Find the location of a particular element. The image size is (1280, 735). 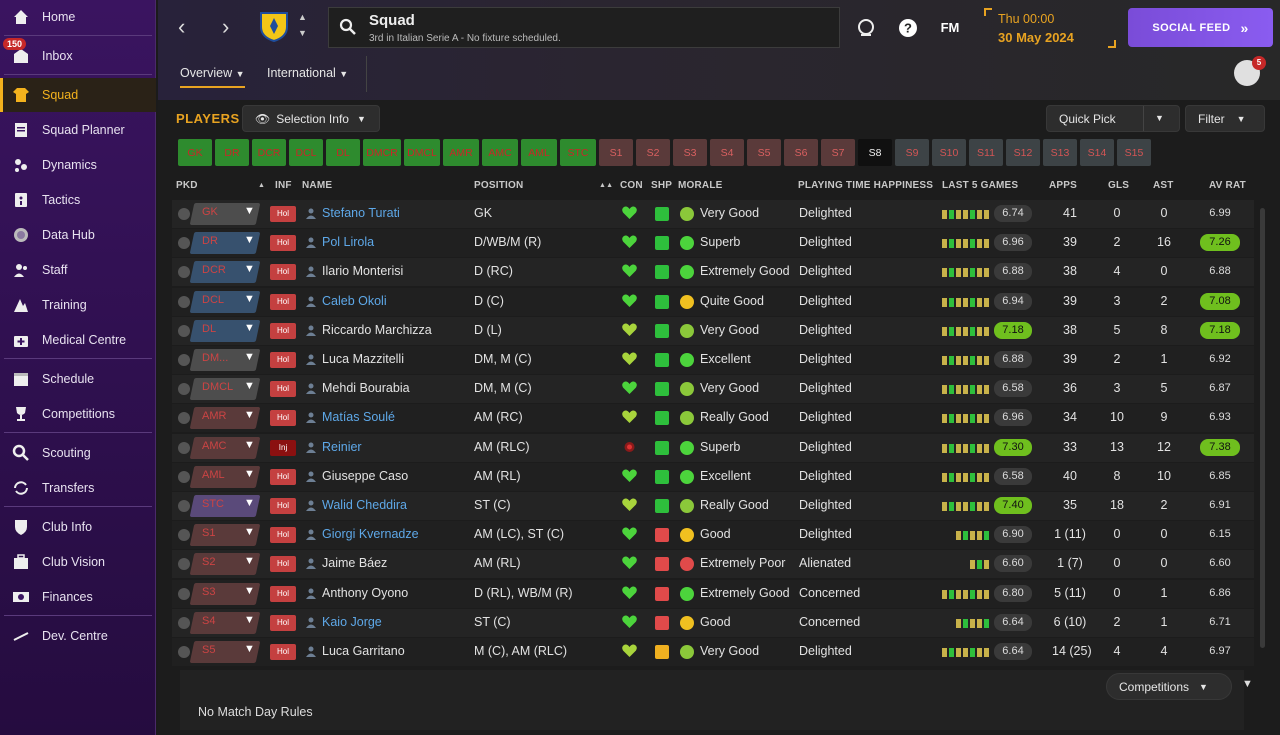

col-header-gls: GLS is located at coordinates (1119, 185).